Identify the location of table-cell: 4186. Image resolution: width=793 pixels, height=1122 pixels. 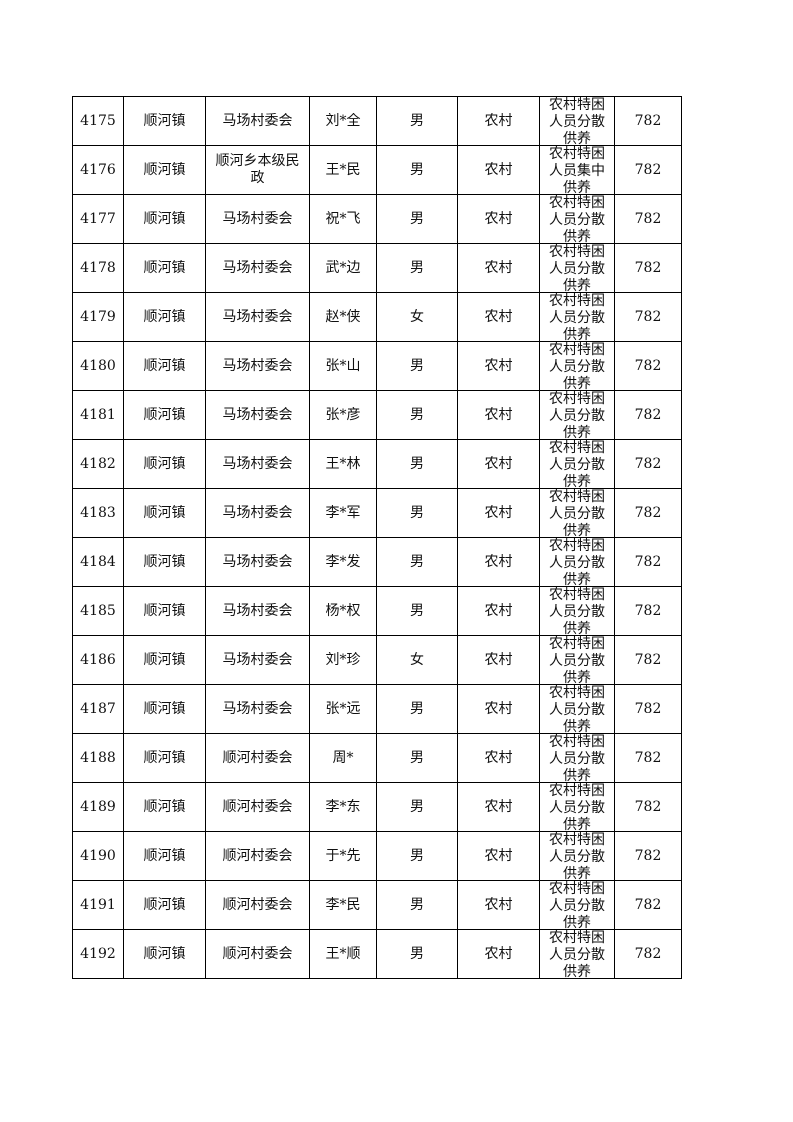
(98, 660).